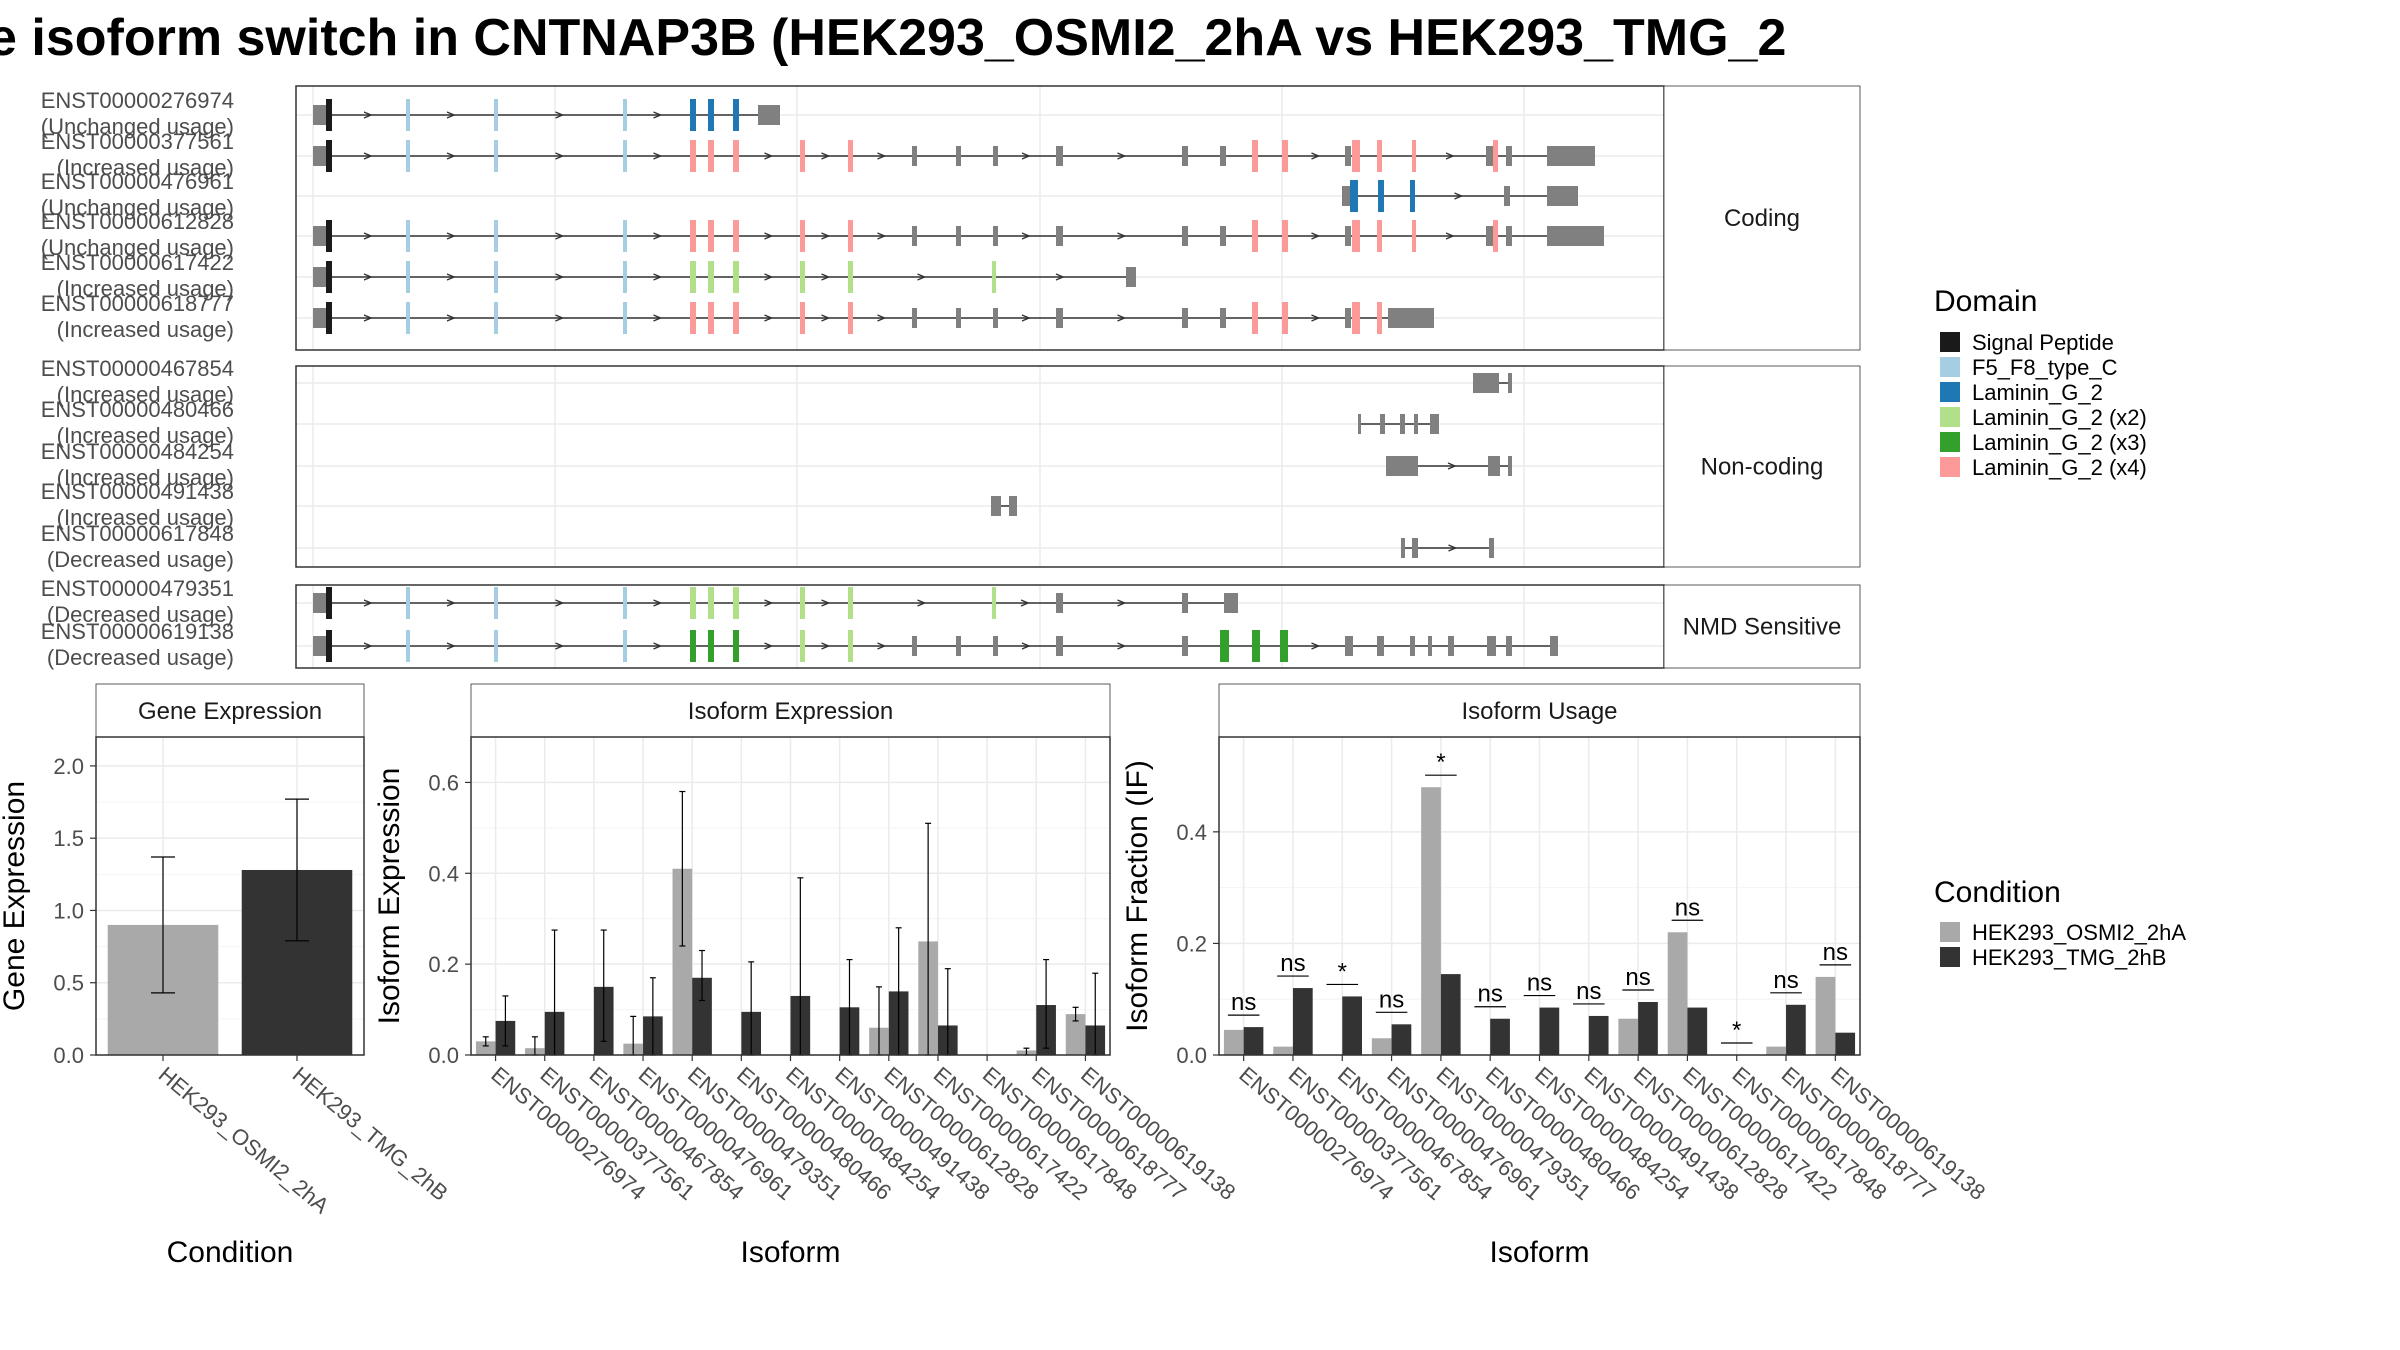 The image size is (2400, 1350). Describe the element at coordinates (2059, 442) in the screenshot. I see `domain-legend-label: Laminin_G_2 (x3)` at that location.